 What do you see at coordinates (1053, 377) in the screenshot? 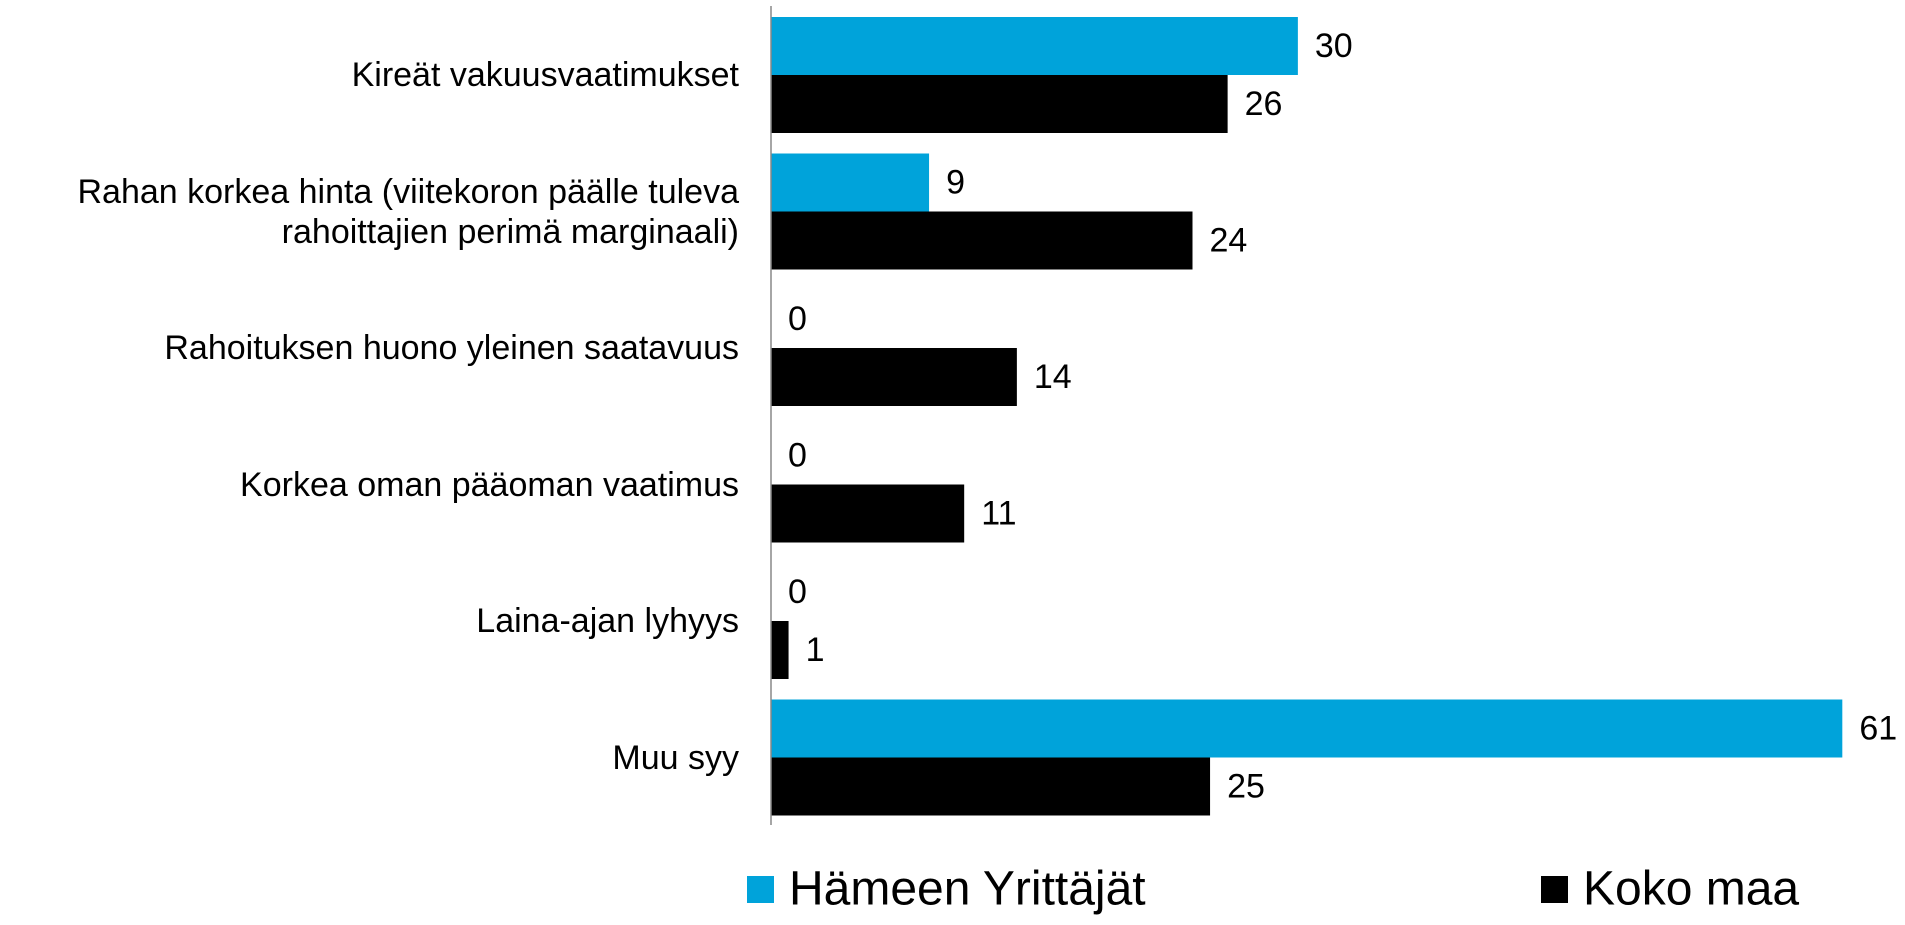
I see `value-label: 14` at bounding box center [1053, 377].